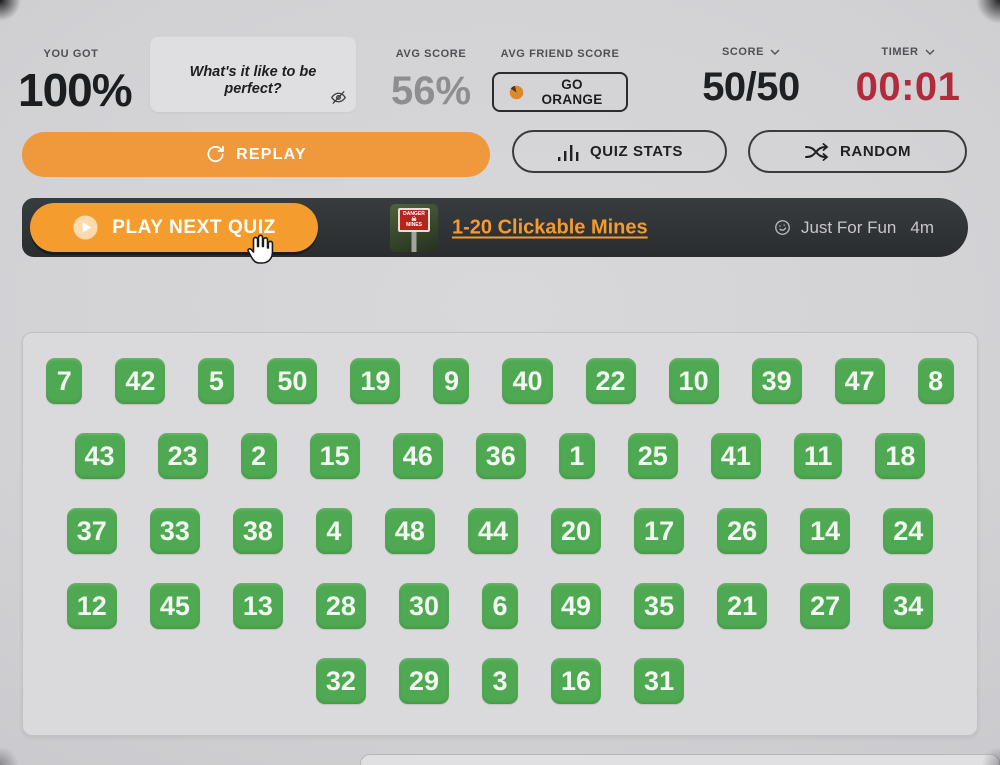  What do you see at coordinates (85, 227) in the screenshot?
I see `play-icon` at bounding box center [85, 227].